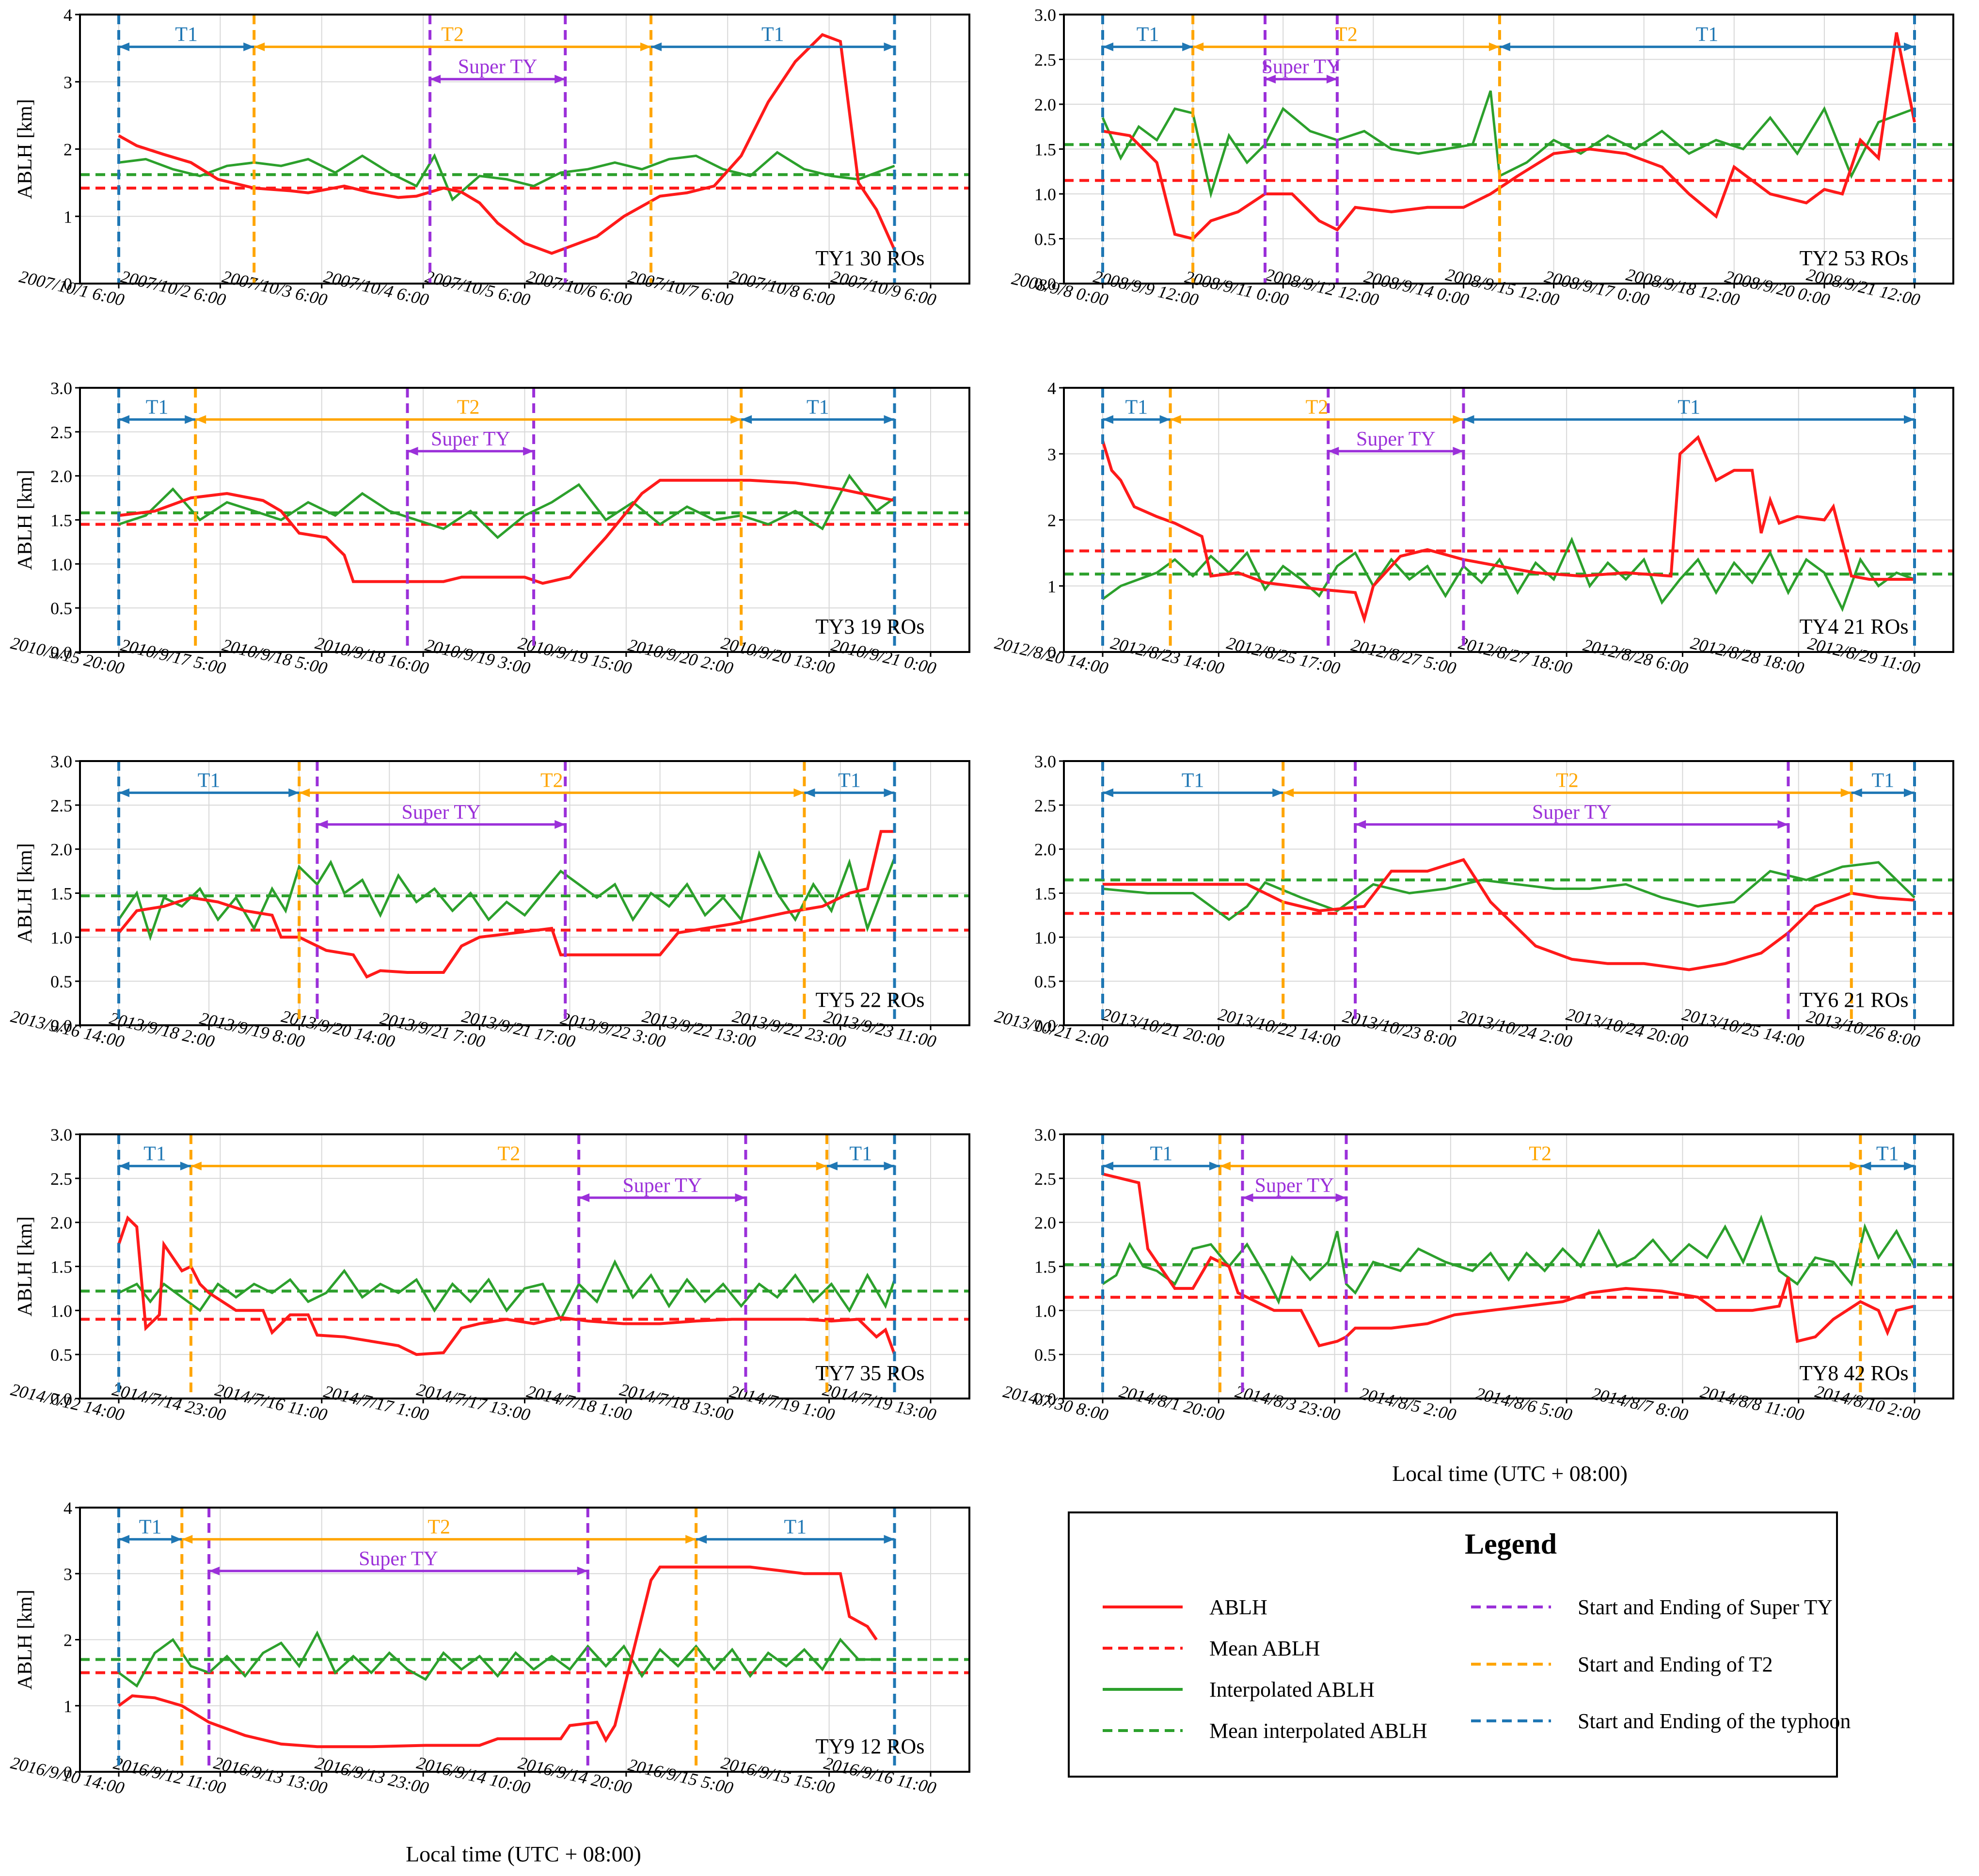 The width and height of the screenshot is (1979, 1876). I want to click on t1-start-arrow-head-right, so click(177, 1539).